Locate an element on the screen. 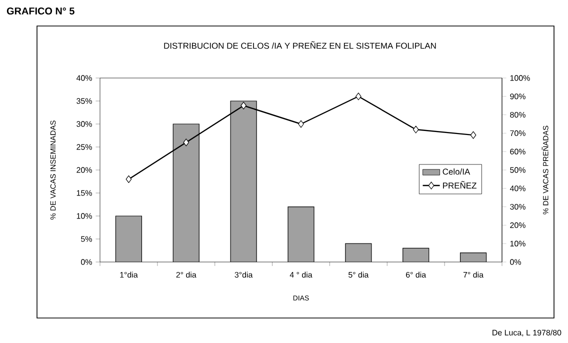 Image resolution: width=568 pixels, height=343 pixels. chart-title: GRAFICO N° 5 is located at coordinates (40, 11).